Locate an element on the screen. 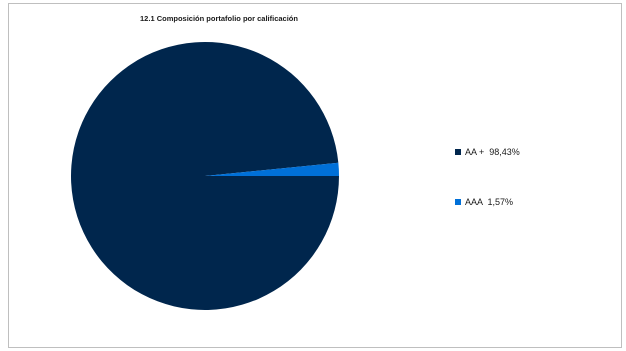  chart-legend: AA + 98,43% AAA 1,57% is located at coordinates (487, 196).